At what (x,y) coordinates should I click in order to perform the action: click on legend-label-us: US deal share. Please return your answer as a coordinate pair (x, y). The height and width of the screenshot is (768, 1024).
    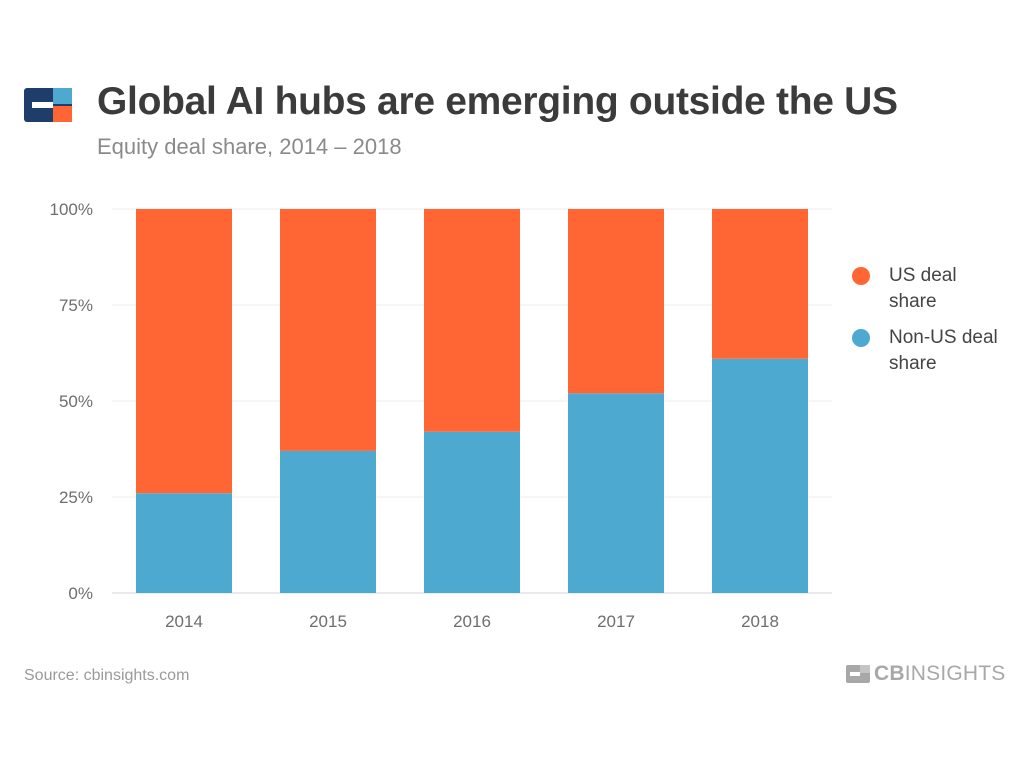
    Looking at the image, I should click on (923, 288).